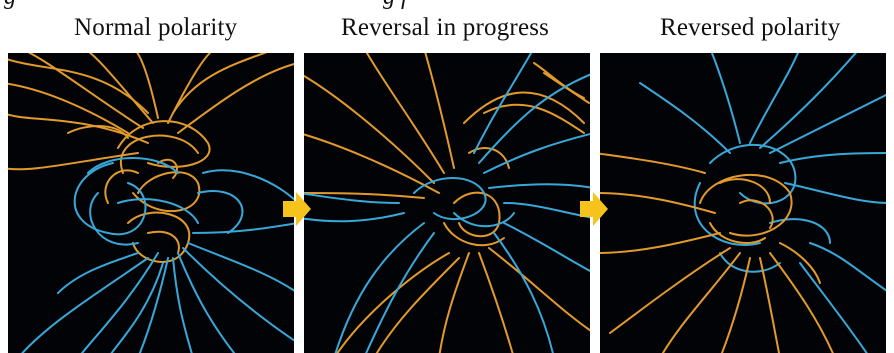 The height and width of the screenshot is (353, 894). What do you see at coordinates (395, 5) in the screenshot?
I see `cut-off-heading-right: g f` at bounding box center [395, 5].